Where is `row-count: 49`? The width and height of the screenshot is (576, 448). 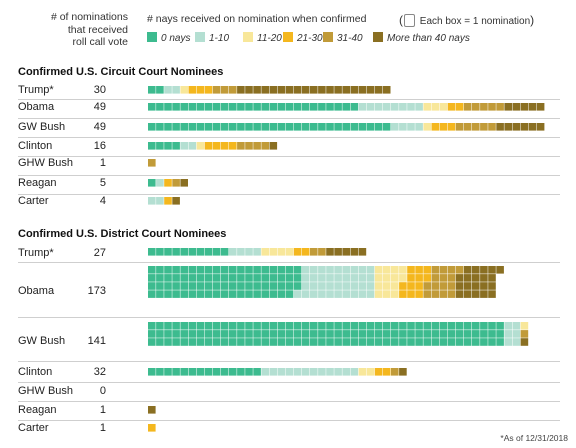 row-count: 49 is located at coordinates (99, 127).